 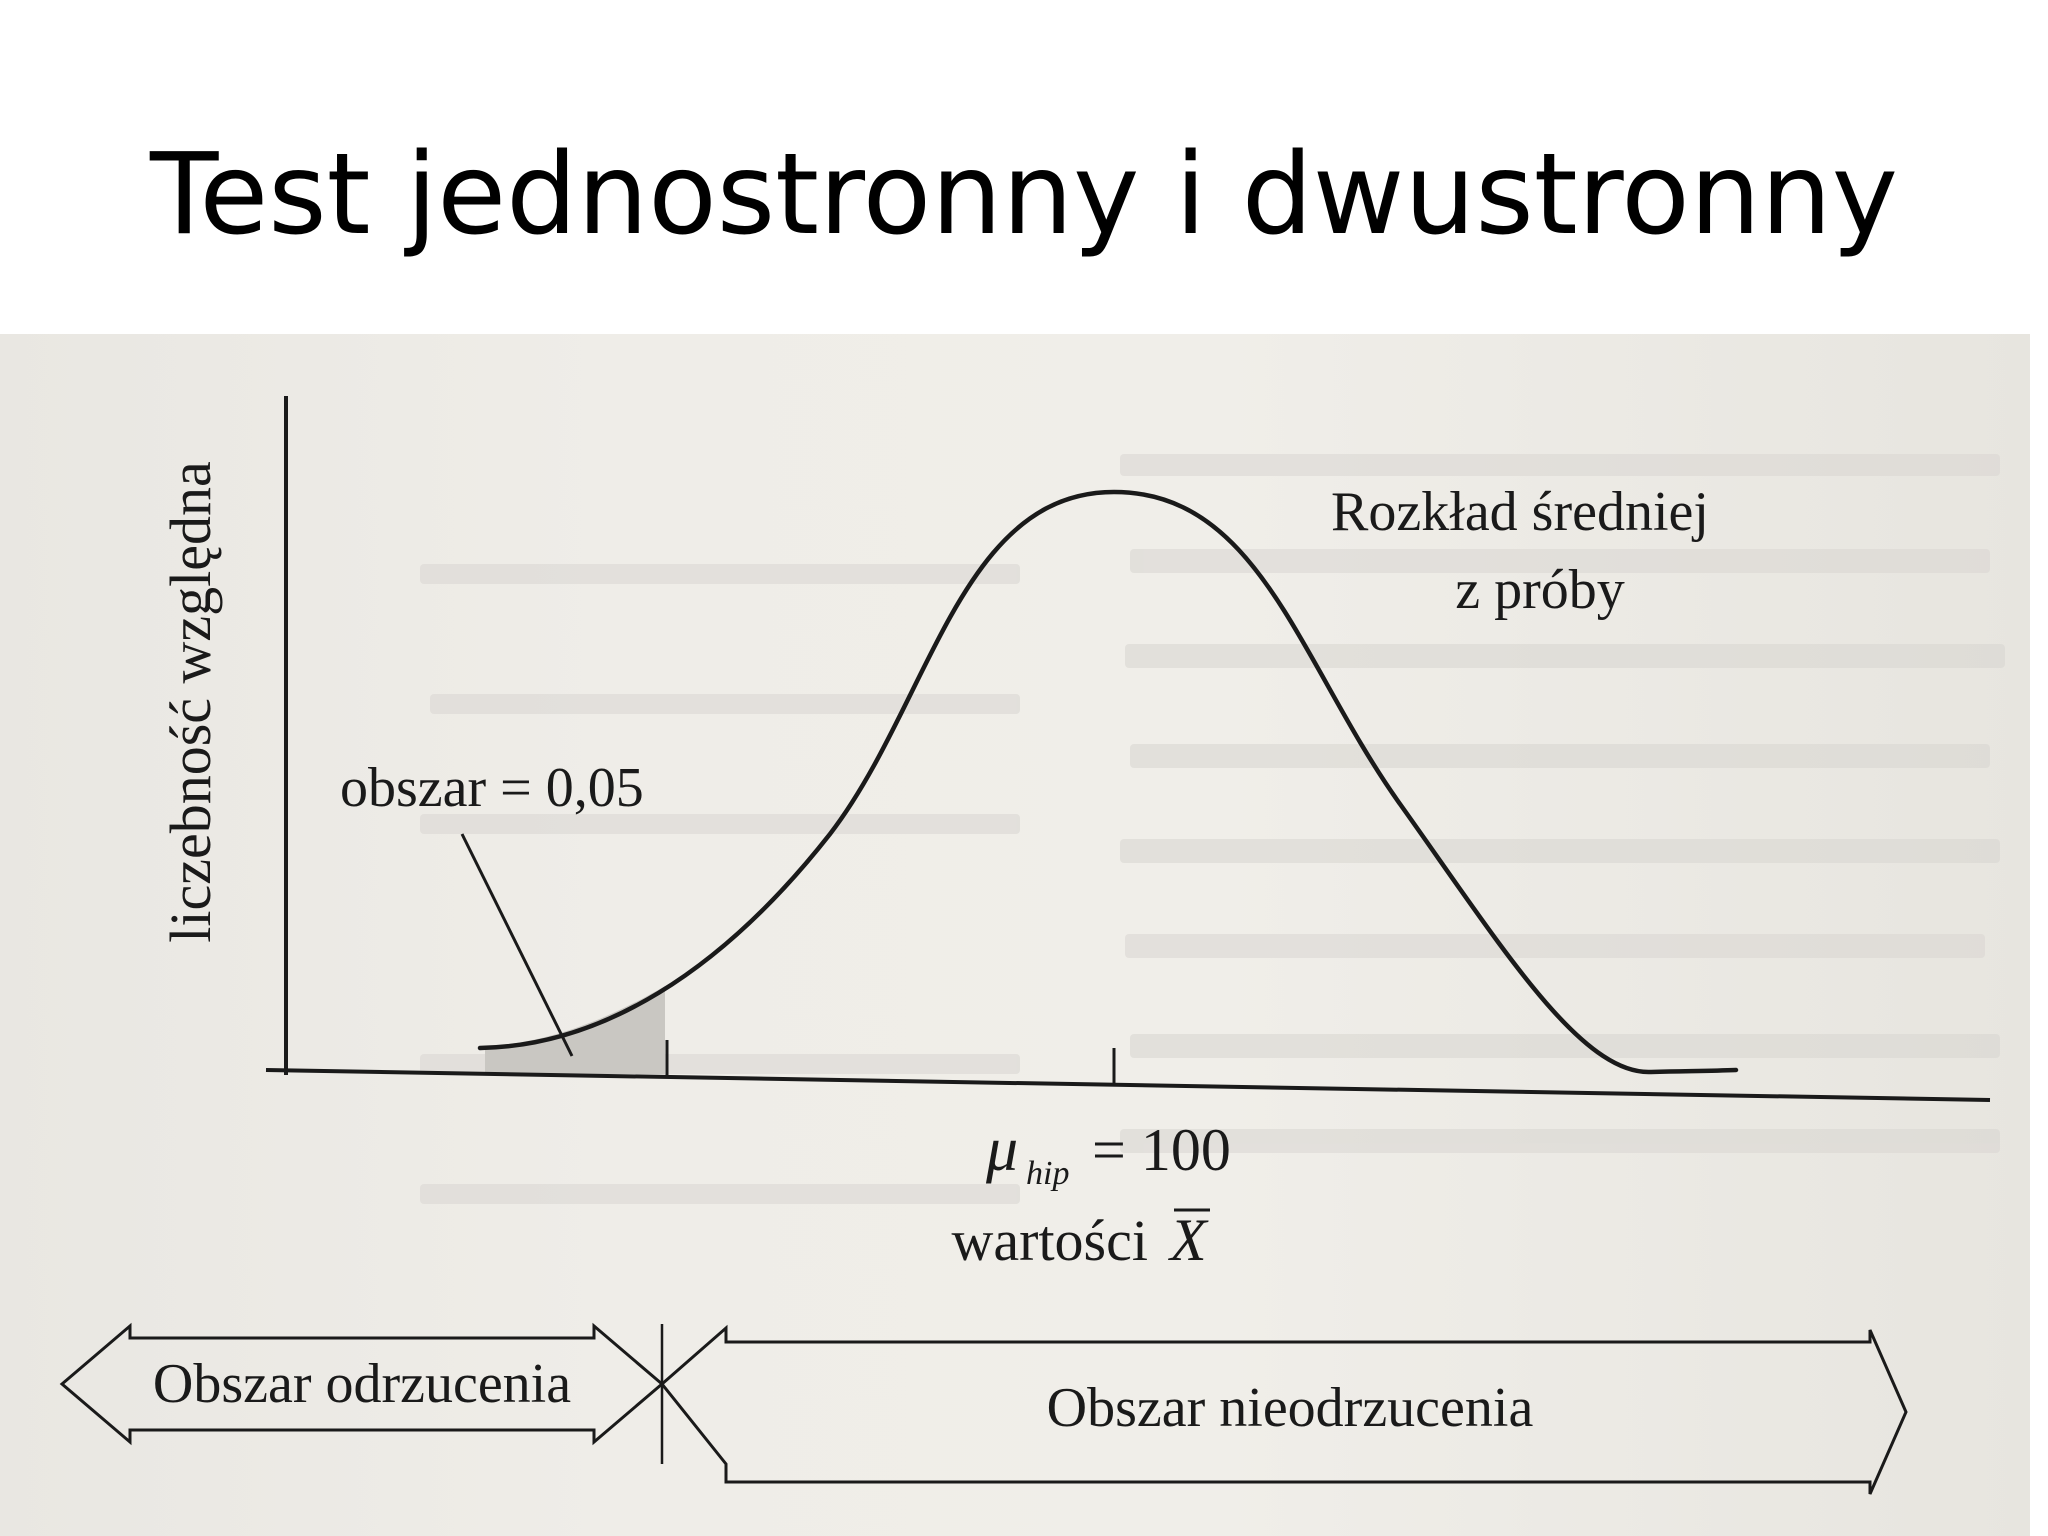 I want to click on mean-symbol: μ, so click(x=1001, y=1148).